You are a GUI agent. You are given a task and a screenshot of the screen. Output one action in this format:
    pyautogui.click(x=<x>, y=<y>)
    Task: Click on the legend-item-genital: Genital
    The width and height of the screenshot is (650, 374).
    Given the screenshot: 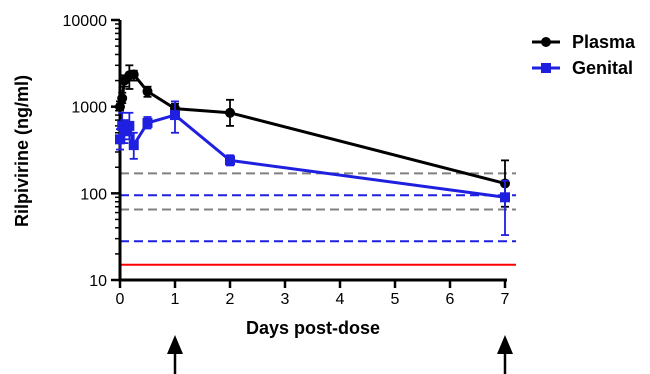 What is the action you would take?
    pyautogui.click(x=582, y=68)
    